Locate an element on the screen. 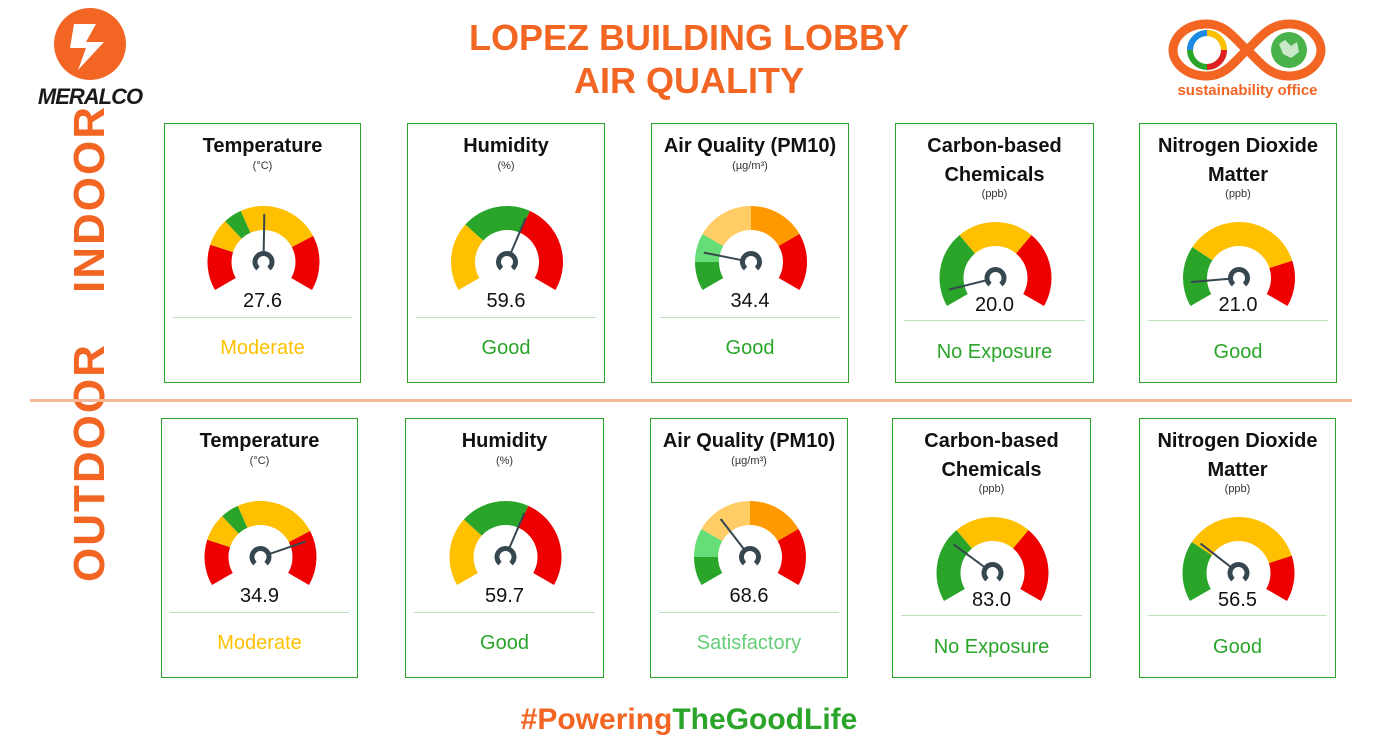  sustainability-office-logo: sustainability office is located at coordinates (1247, 59).